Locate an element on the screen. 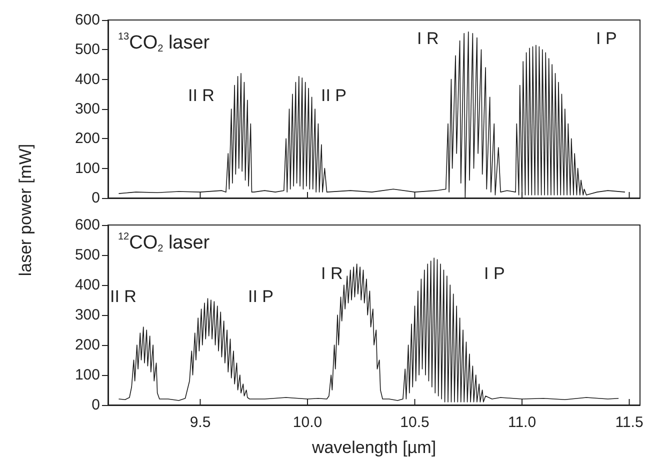  x-tick-label: 10.0 is located at coordinates (307, 422).